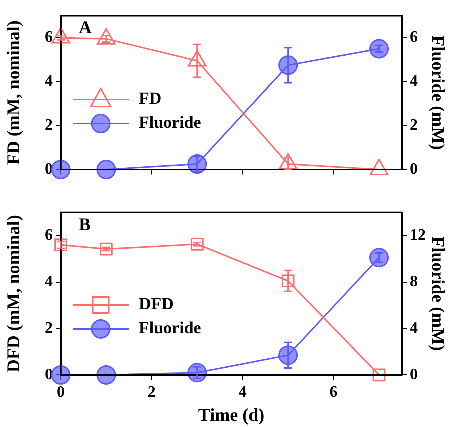  What do you see at coordinates (13, 294) in the screenshot?
I see `y-axis-title: DFD (mM, nominal)` at bounding box center [13, 294].